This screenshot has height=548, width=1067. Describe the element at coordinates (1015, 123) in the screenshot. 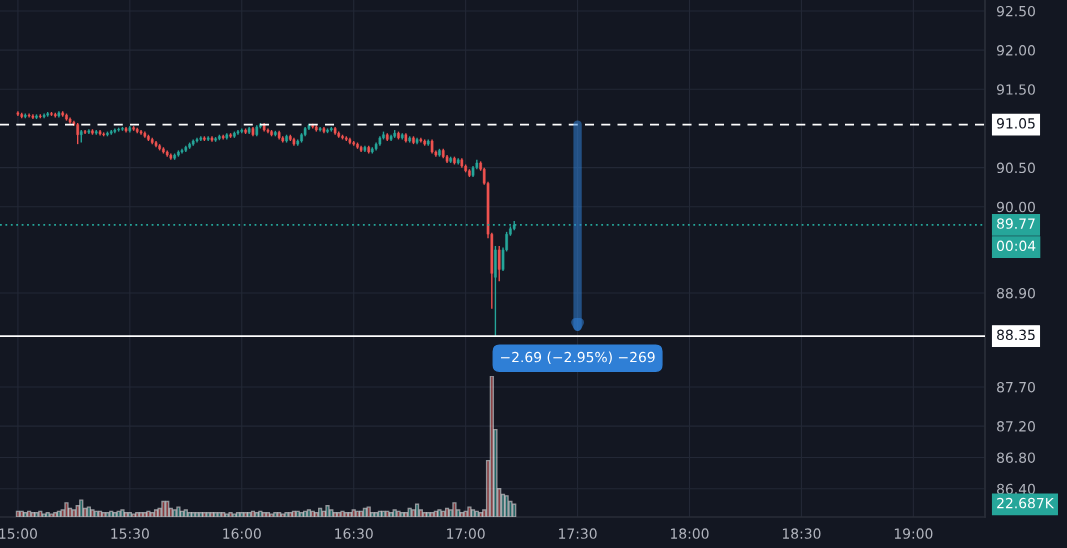

I see `ref-line-label: 91.05` at that location.